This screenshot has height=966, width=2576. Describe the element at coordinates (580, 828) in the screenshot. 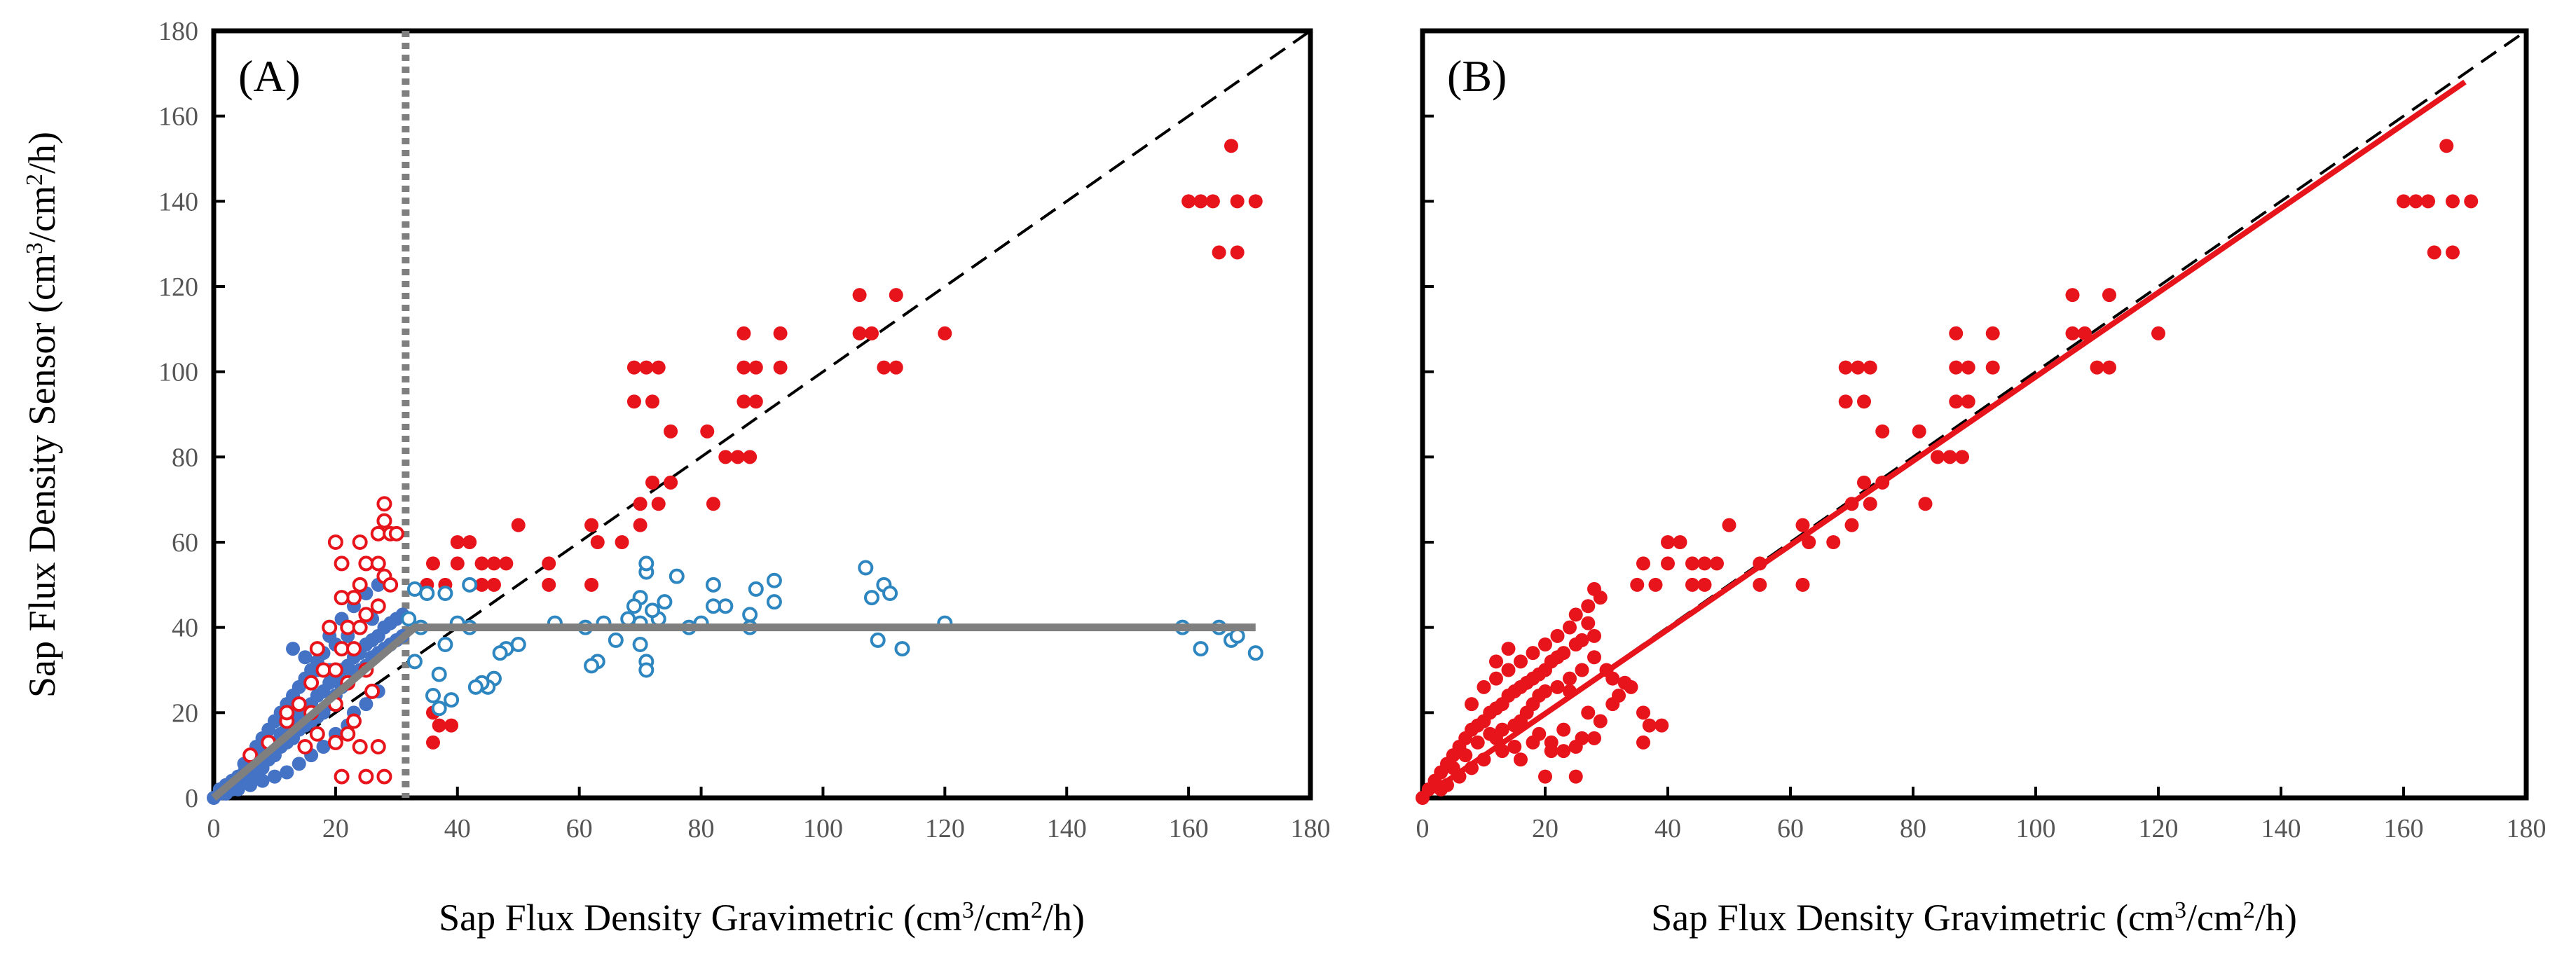

I see `panel-a-x-tick-label-3: 60` at that location.